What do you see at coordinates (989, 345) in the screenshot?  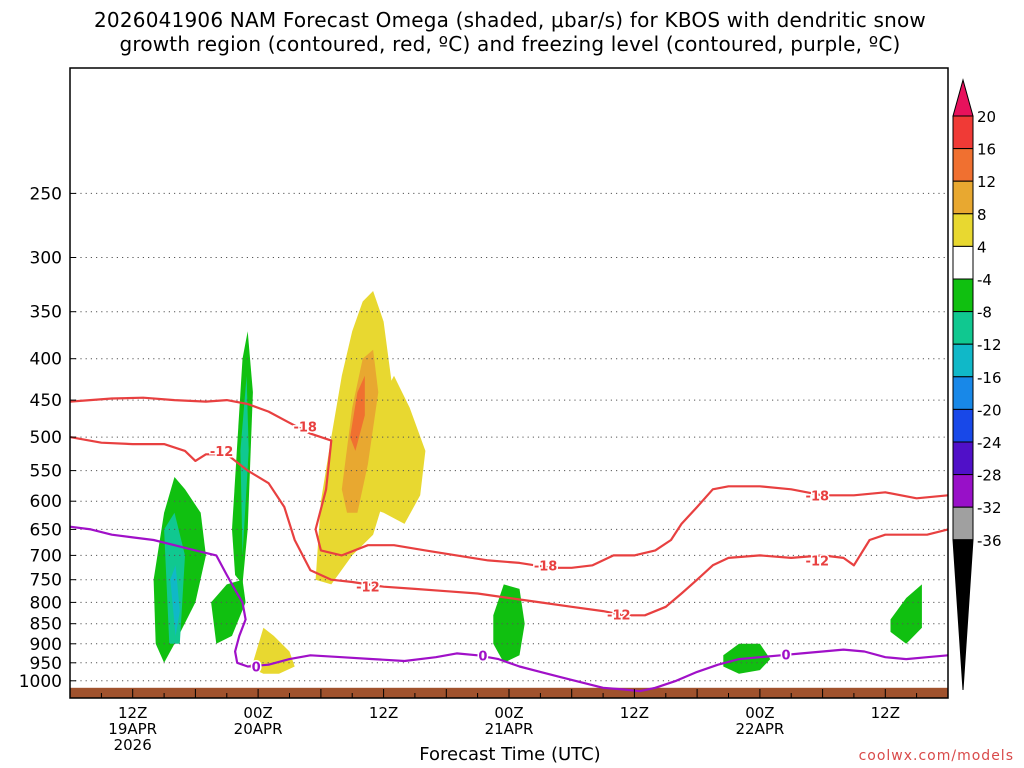 I see `colorbar-label-7: -12` at bounding box center [989, 345].